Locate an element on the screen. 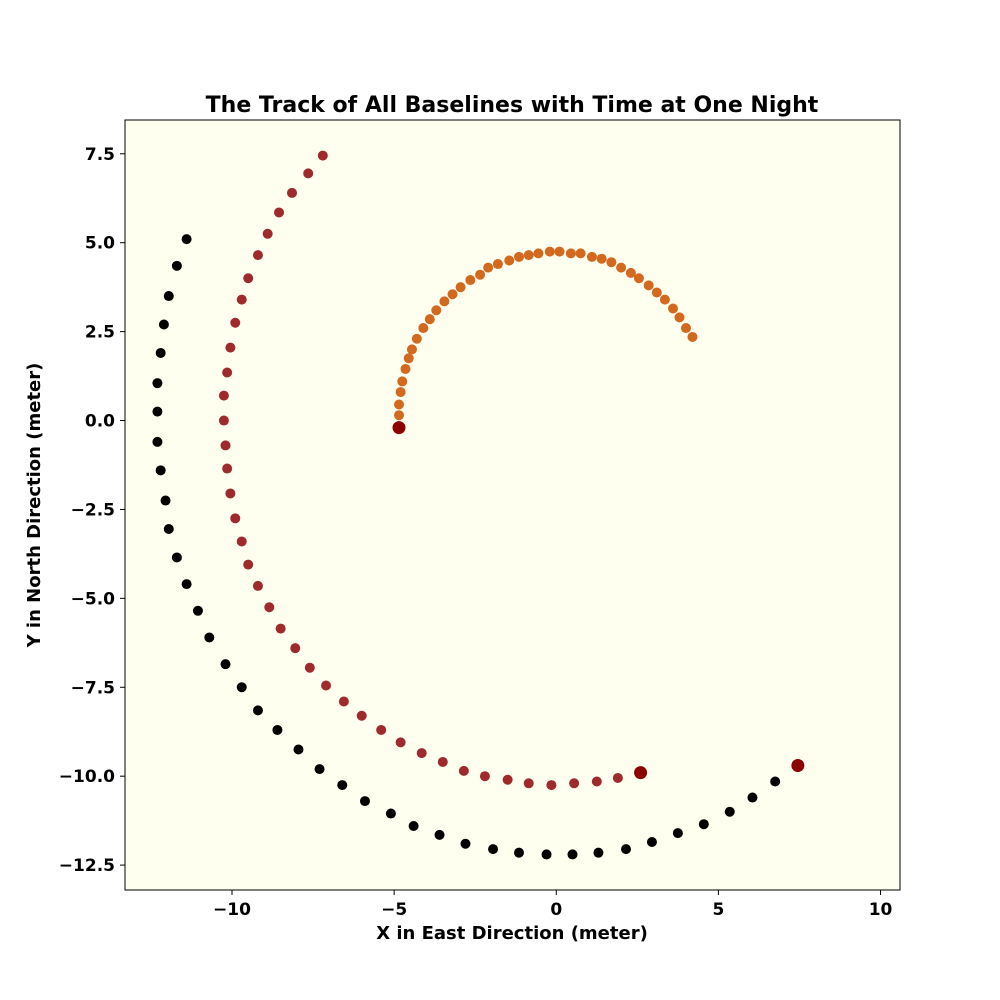 This screenshot has width=1000, height=1000. y-axis: 7.5 5.0 2.5 0.0 −2.5 −5.0 −7.5 −10.0 −12.5 is located at coordinates (92, 510).